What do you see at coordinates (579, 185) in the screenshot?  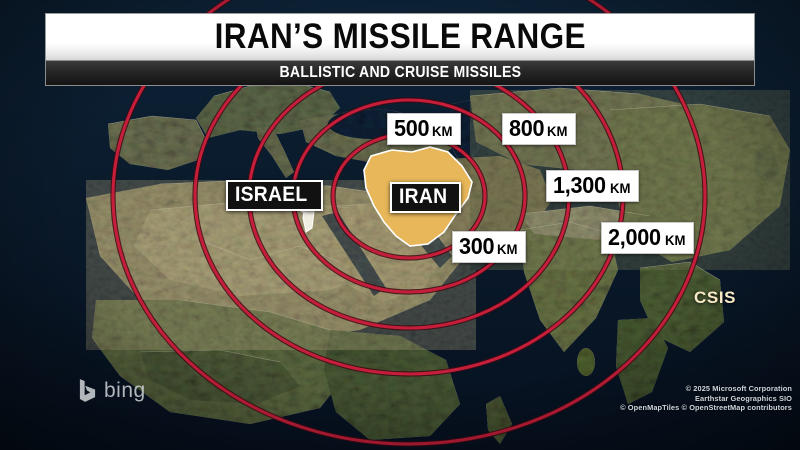 I see `range-1300km-value: 1,300` at bounding box center [579, 185].